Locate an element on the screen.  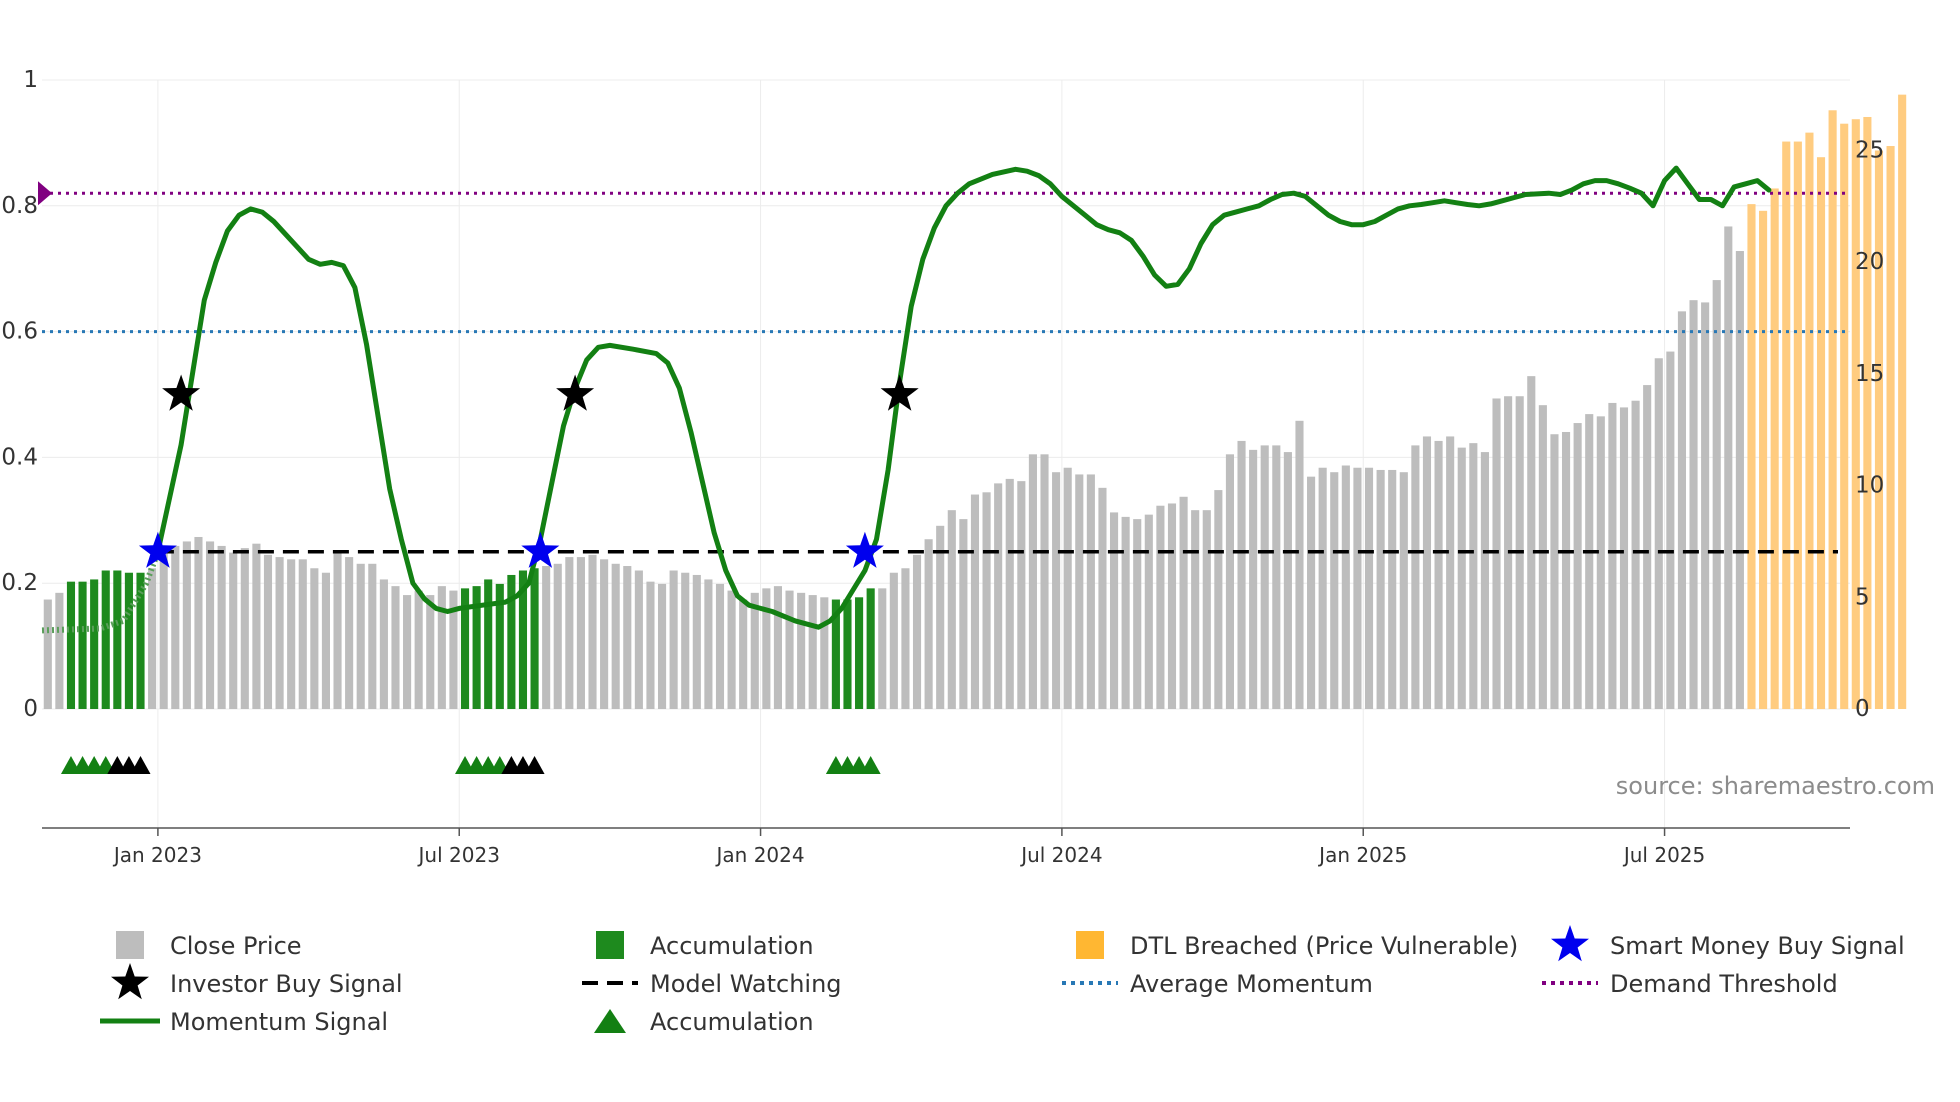
right-tick-label: 5 is located at coordinates (1862, 597).